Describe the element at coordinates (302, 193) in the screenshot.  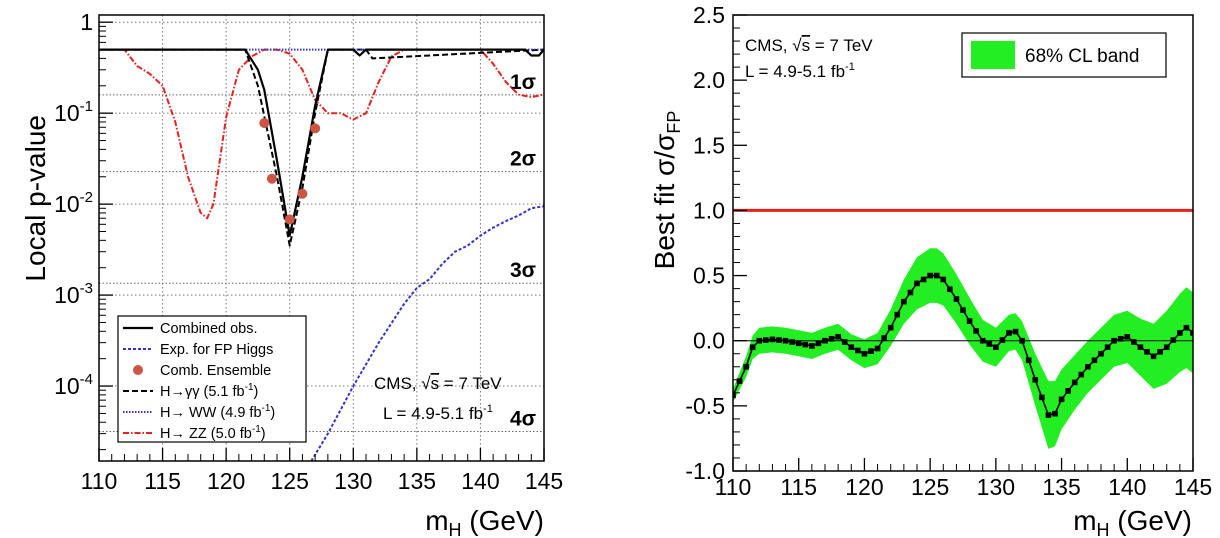
I see `ensemble-point` at that location.